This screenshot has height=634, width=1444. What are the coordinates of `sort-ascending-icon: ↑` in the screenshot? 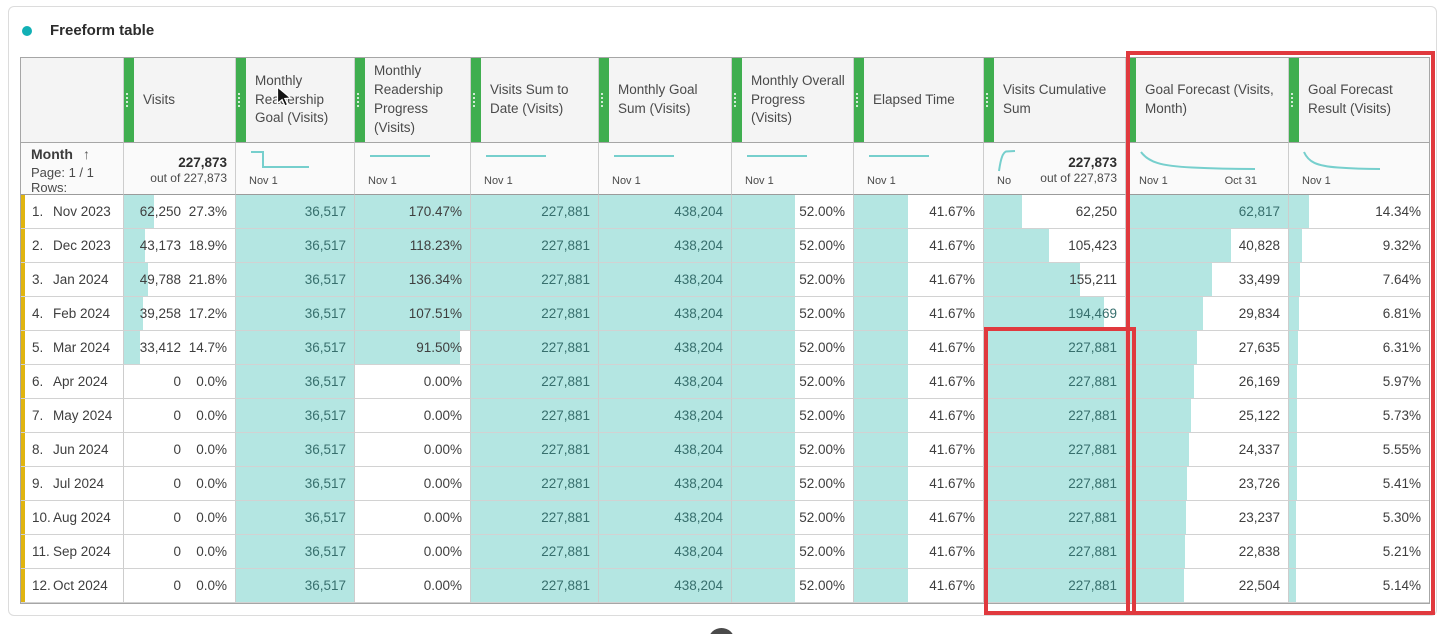 It's located at (86, 153).